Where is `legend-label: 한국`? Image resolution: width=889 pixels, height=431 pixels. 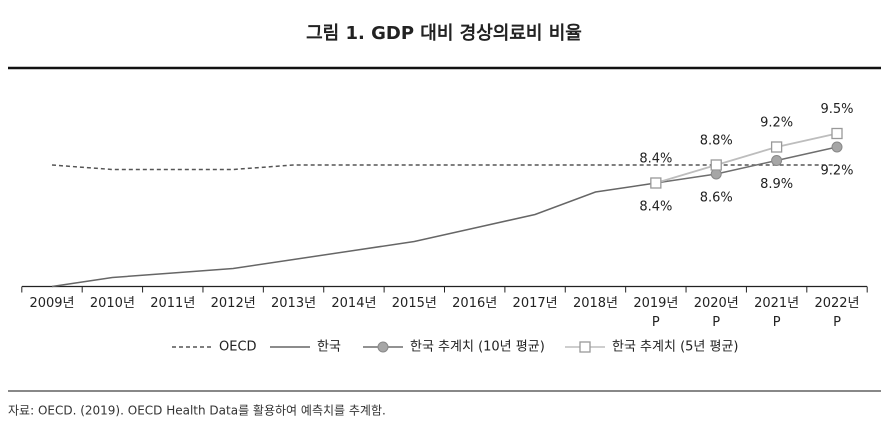
legend-label: 한국 is located at coordinates (329, 347).